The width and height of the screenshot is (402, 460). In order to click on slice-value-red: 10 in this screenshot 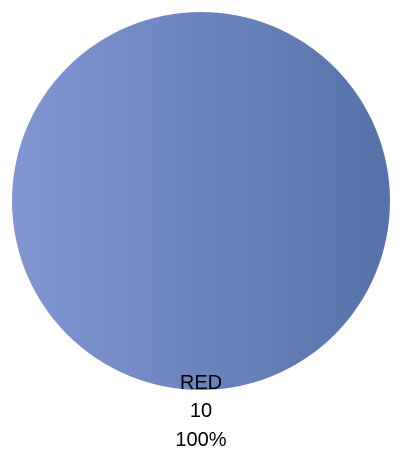, I will do `click(201, 411)`.